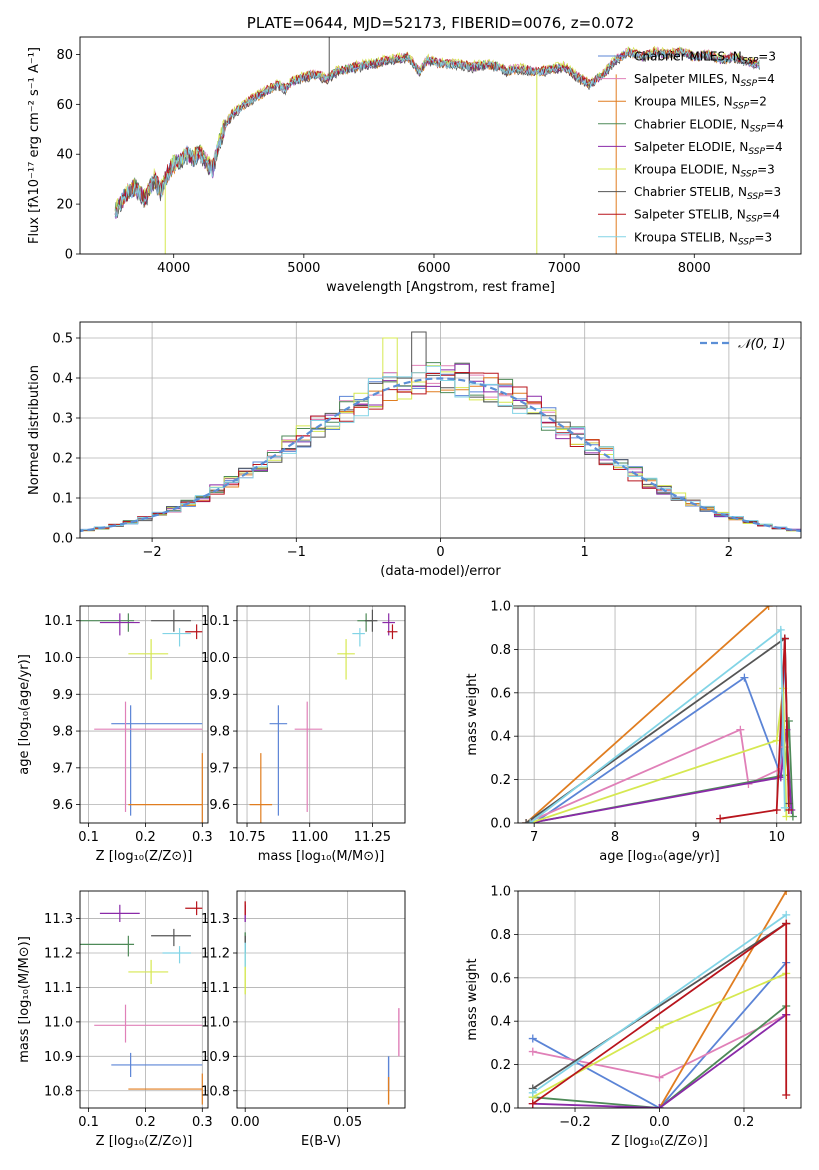  I want to click on legend-entry: Salpeter MILES, NSSP=4, so click(704, 80).